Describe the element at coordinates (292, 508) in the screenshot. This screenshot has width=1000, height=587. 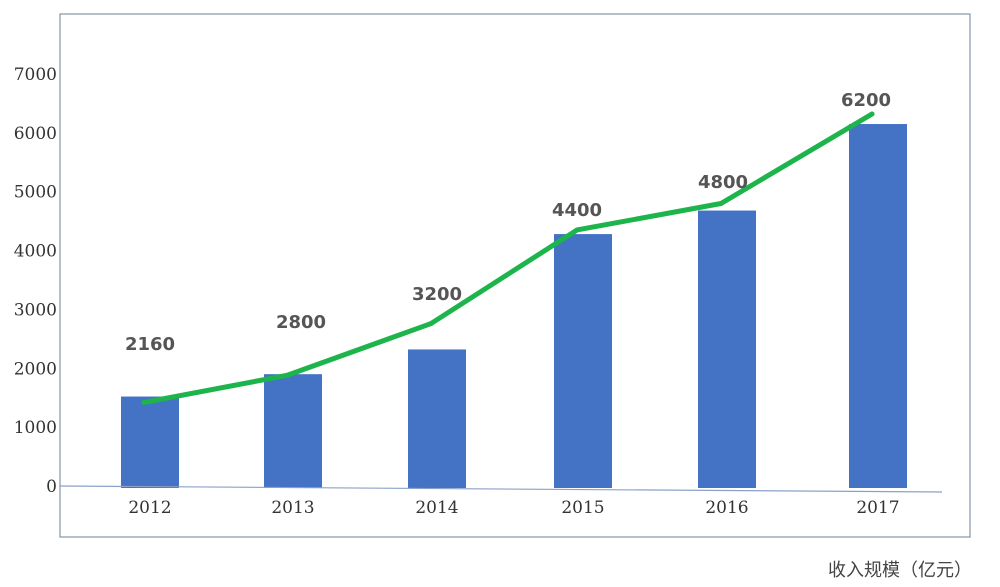
I see `x-tick-label: 2013` at that location.